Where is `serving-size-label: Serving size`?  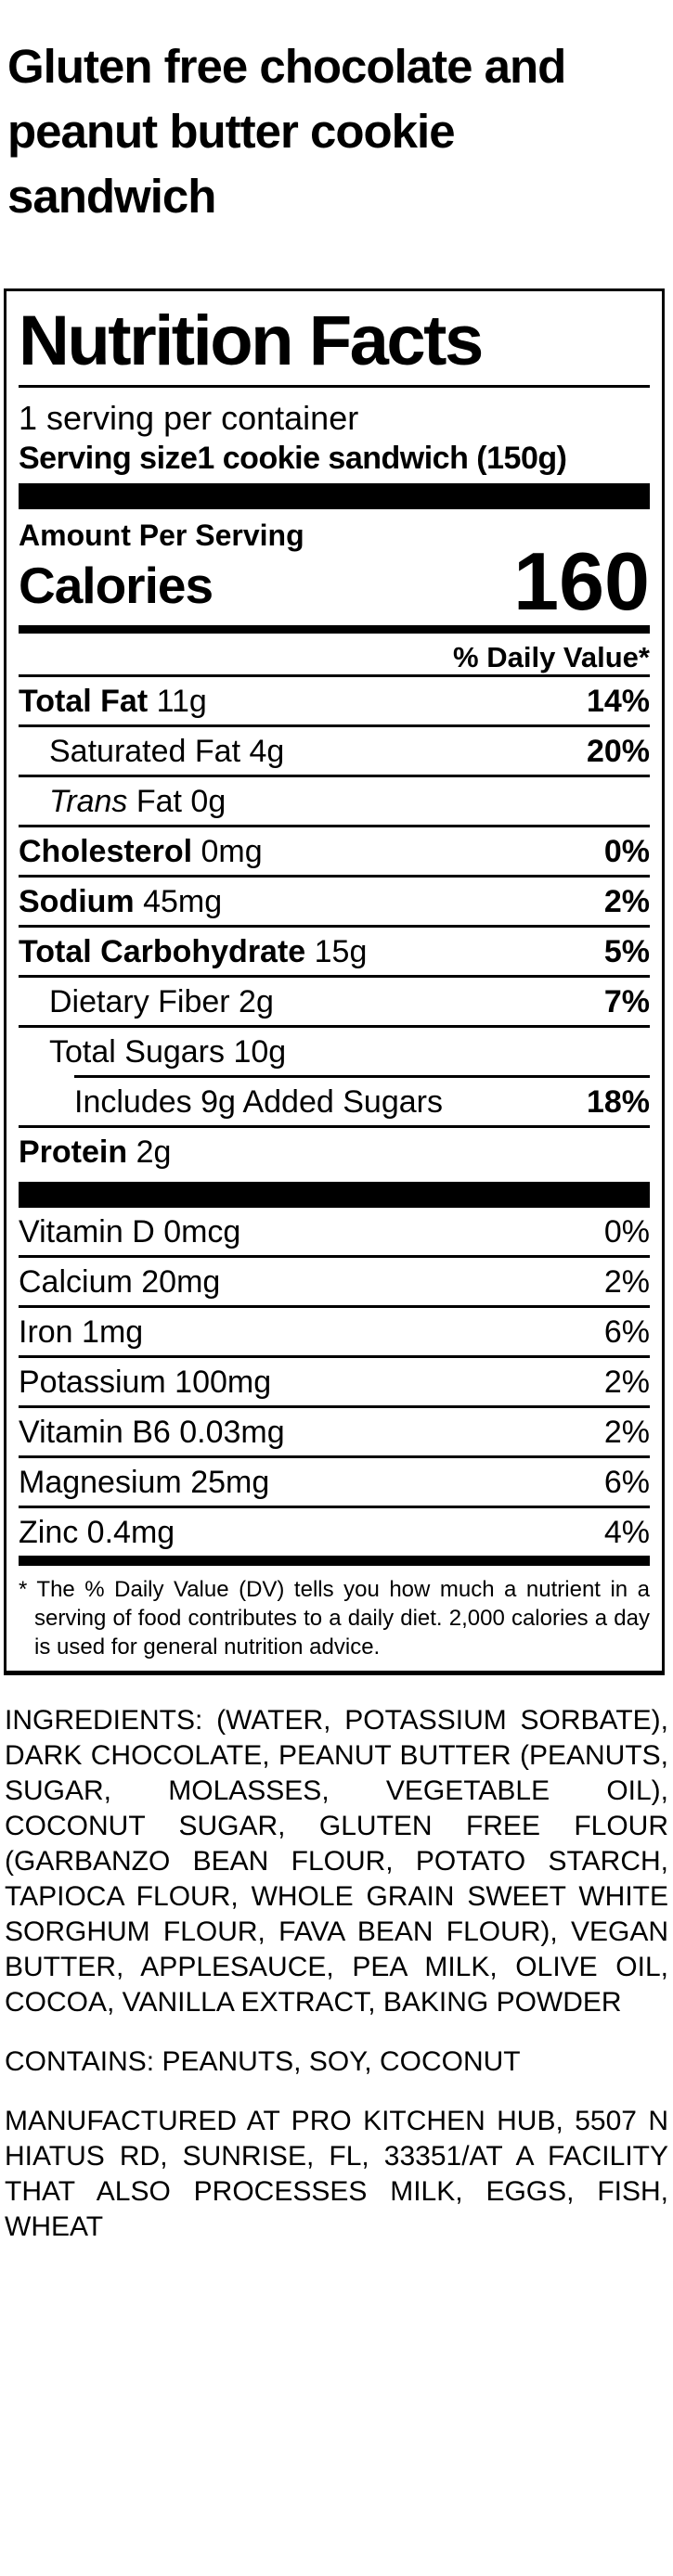 serving-size-label: Serving size is located at coordinates (108, 458).